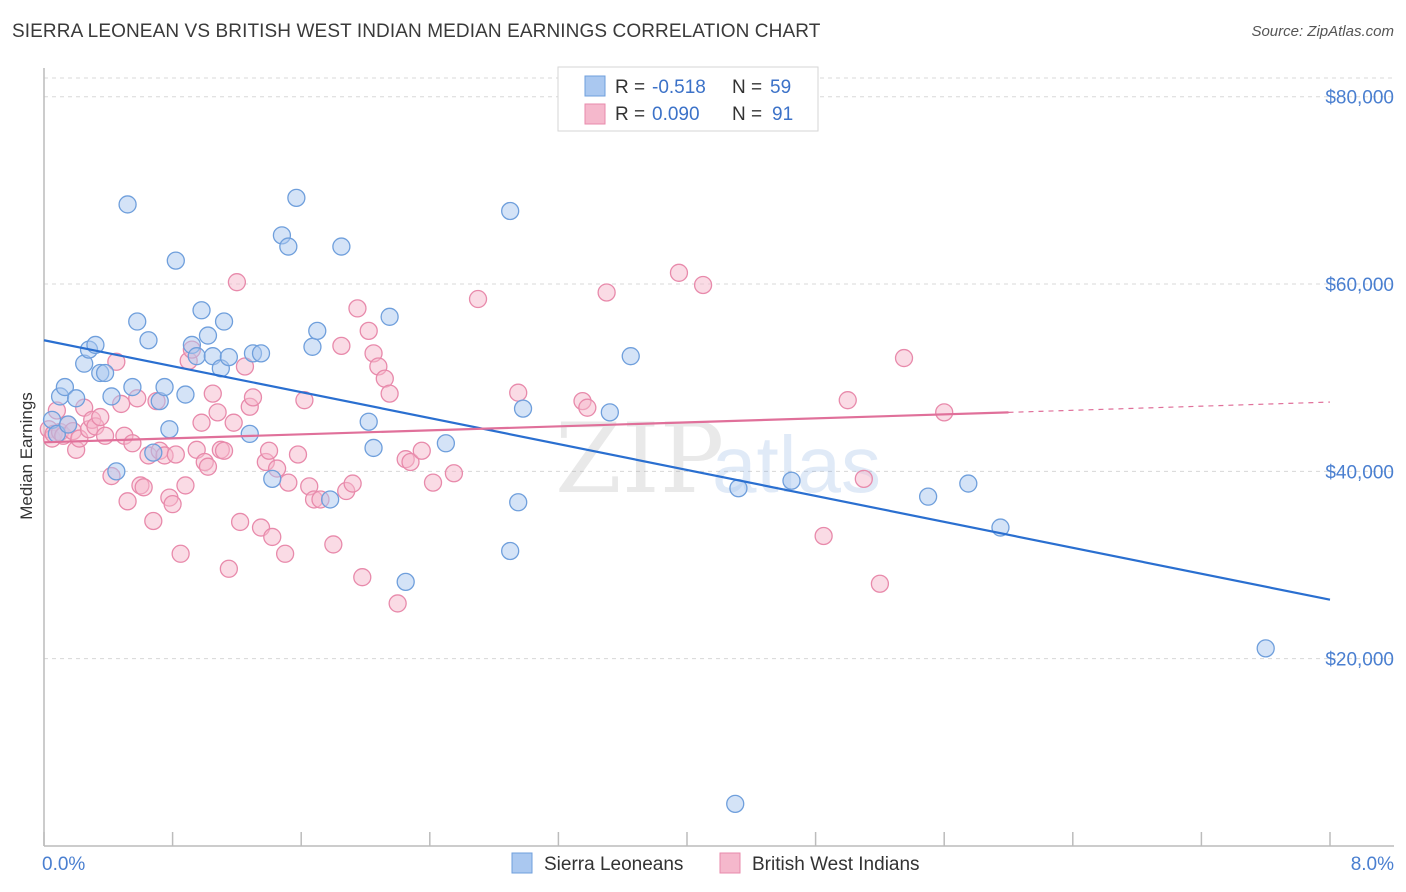 The width and height of the screenshot is (1406, 892). I want to click on y-tick-label: $40,000, so click(1359, 472).